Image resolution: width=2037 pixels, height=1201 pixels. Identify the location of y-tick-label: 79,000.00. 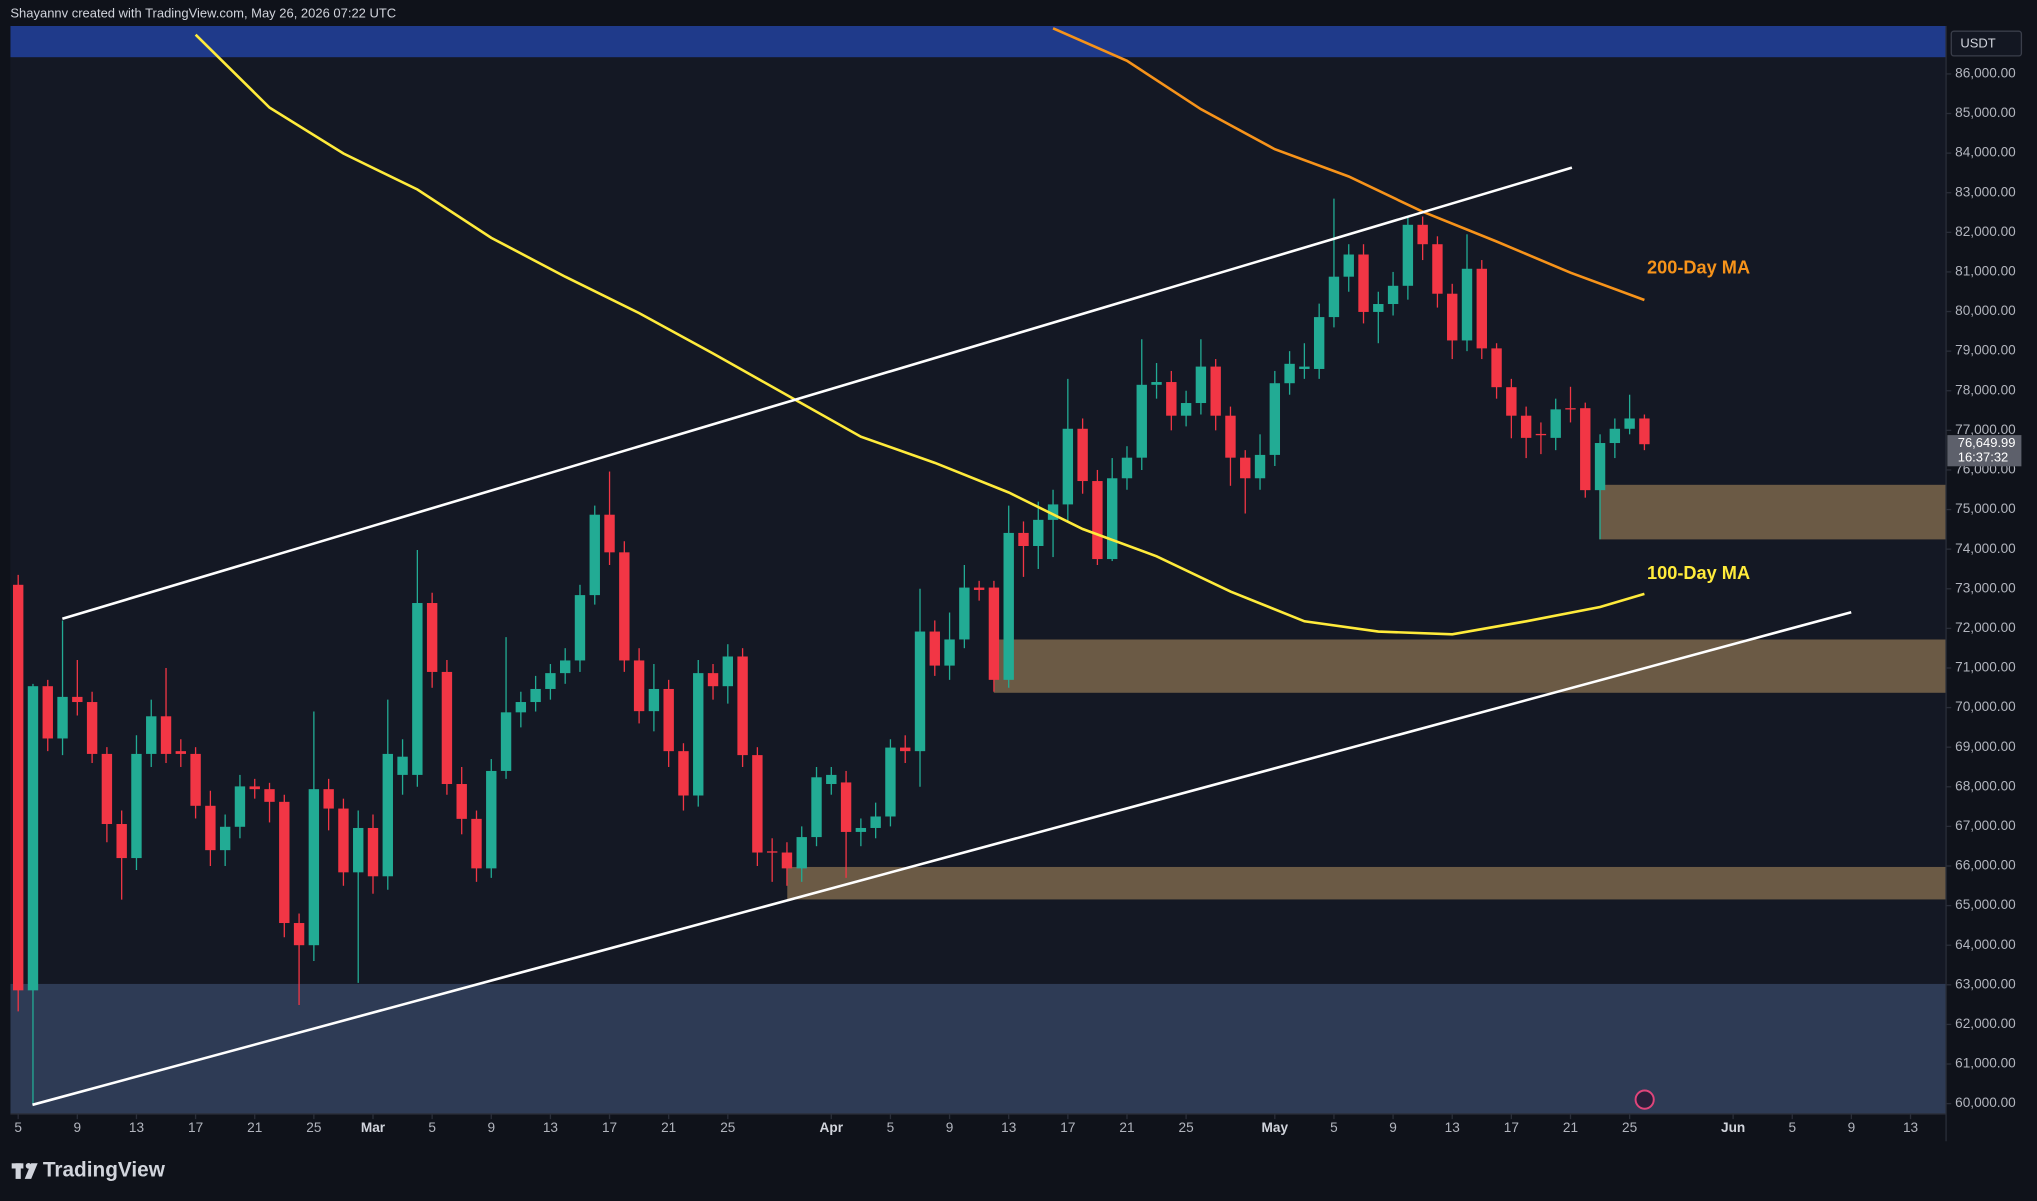
(1985, 350).